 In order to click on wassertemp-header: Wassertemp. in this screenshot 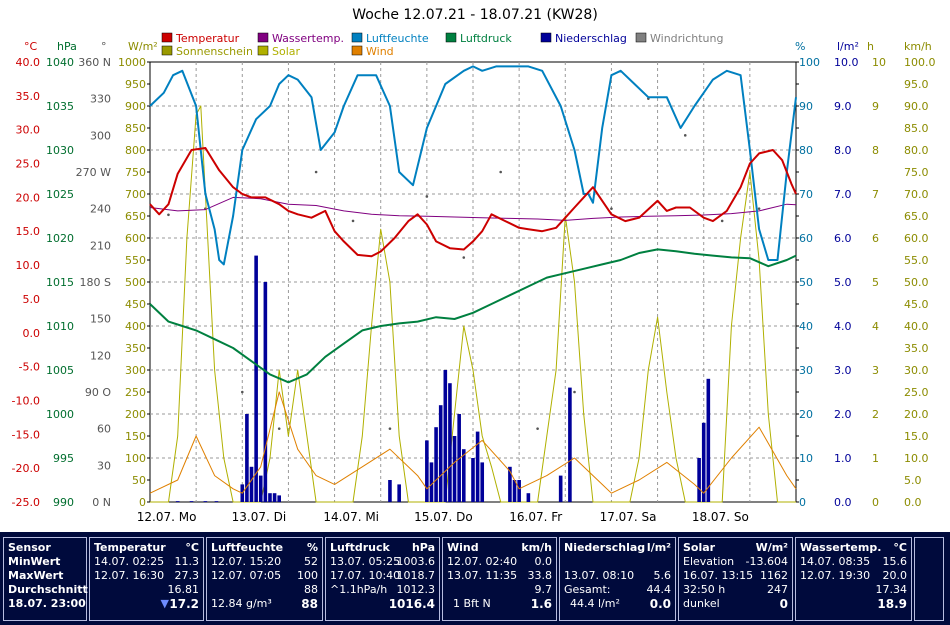, I will do `click(841, 547)`.